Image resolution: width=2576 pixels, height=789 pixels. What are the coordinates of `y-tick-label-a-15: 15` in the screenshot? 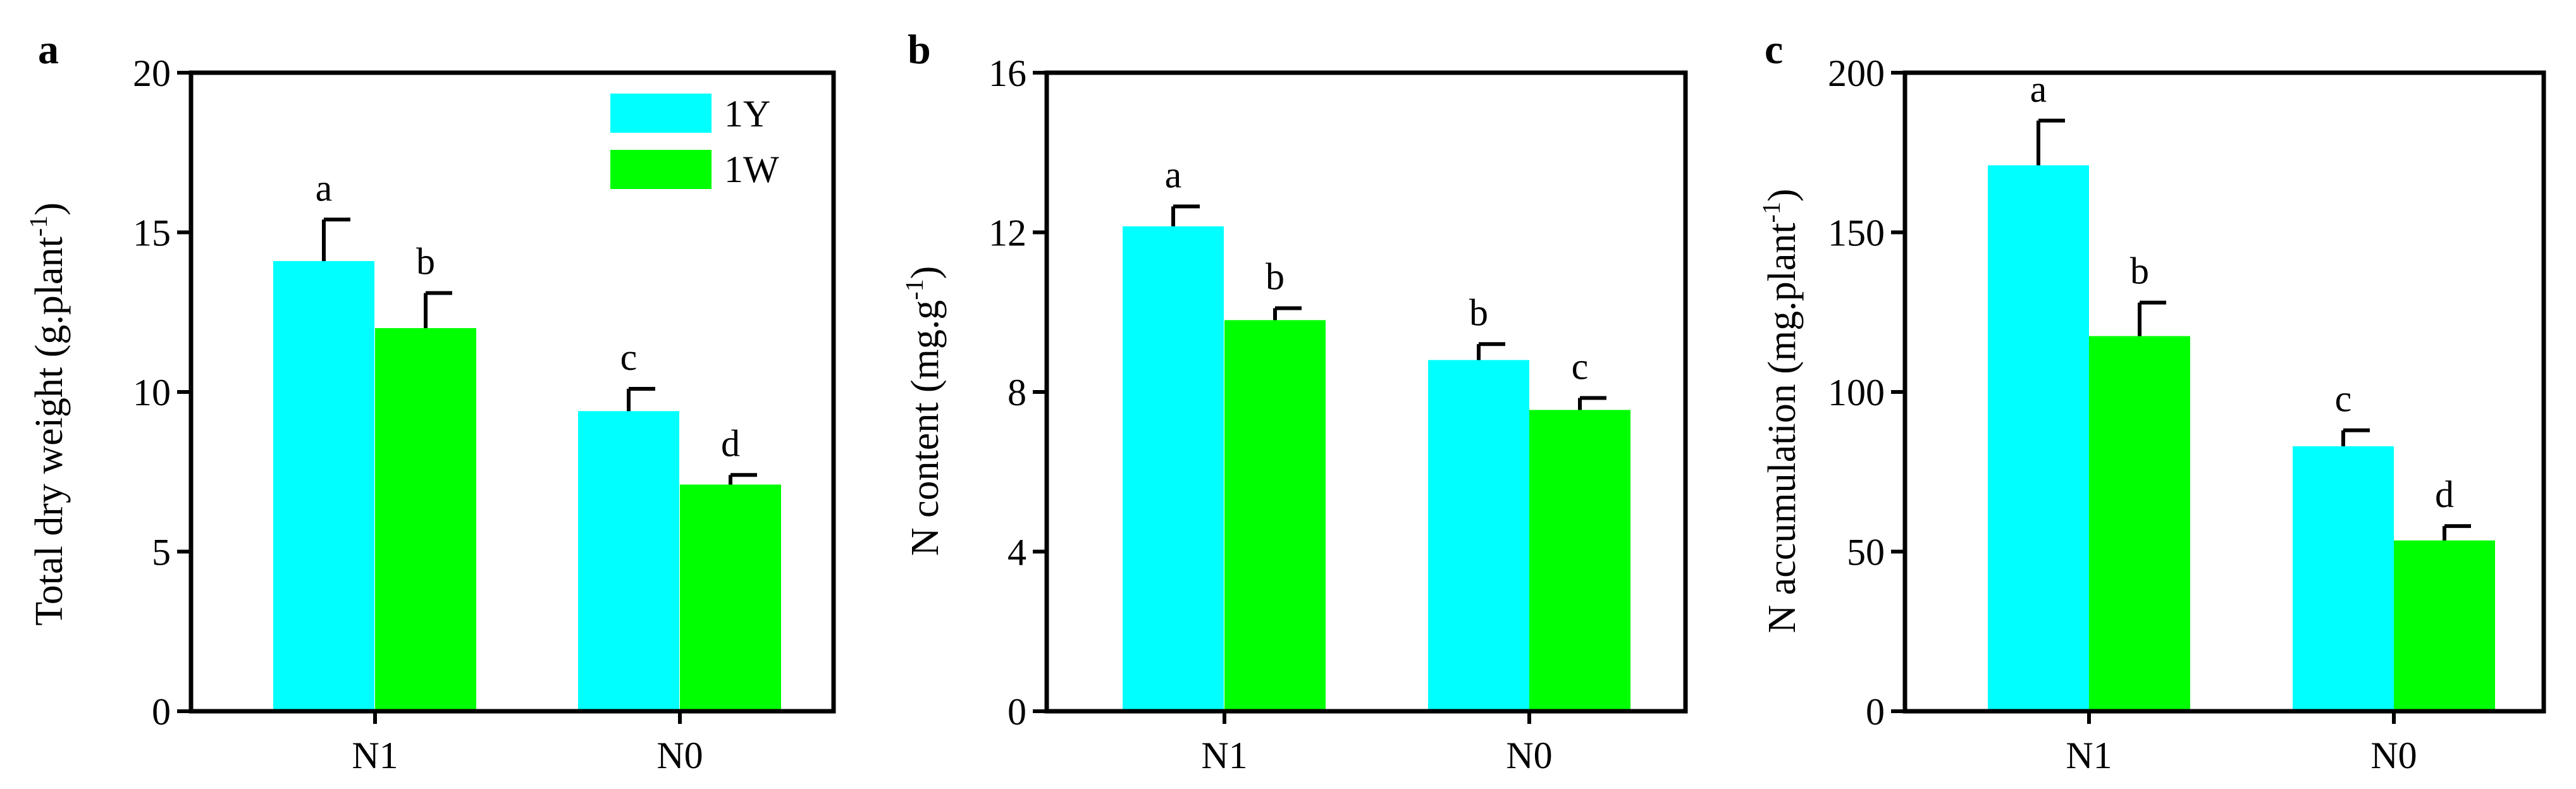 It's located at (152, 233).